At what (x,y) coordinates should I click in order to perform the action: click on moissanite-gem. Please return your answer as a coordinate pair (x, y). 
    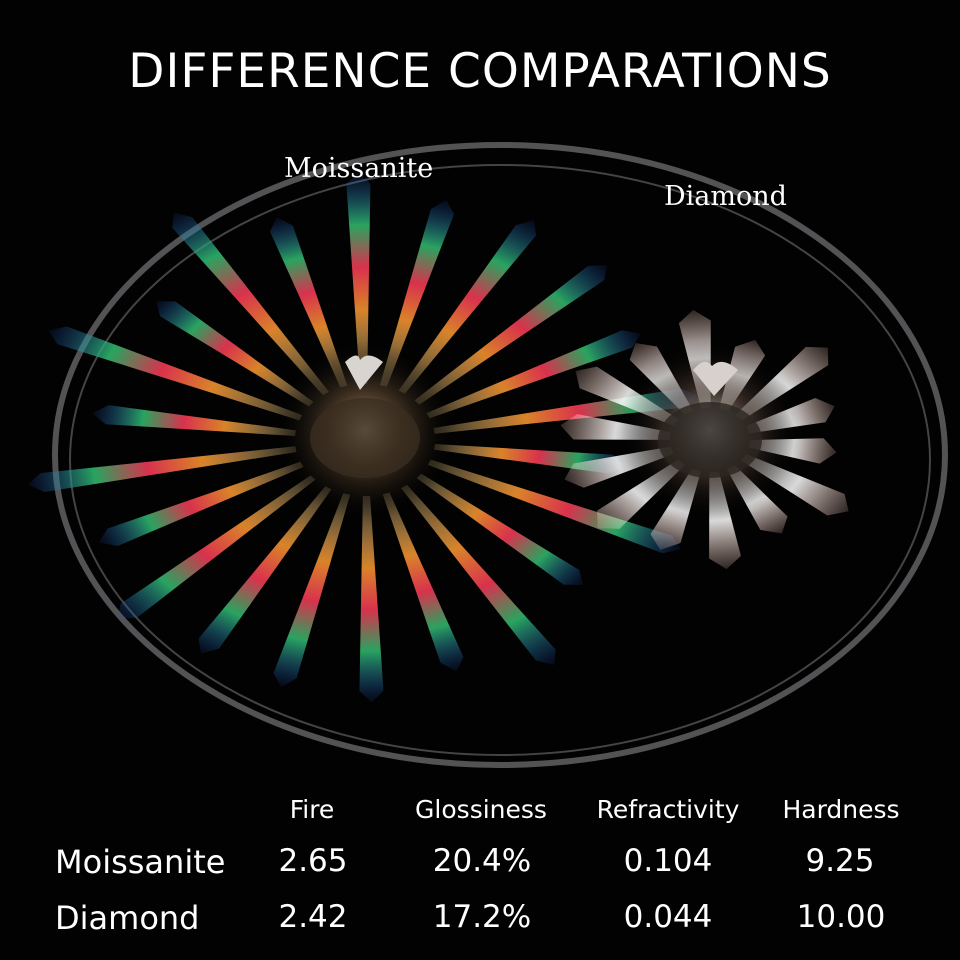
    Looking at the image, I should click on (364, 372).